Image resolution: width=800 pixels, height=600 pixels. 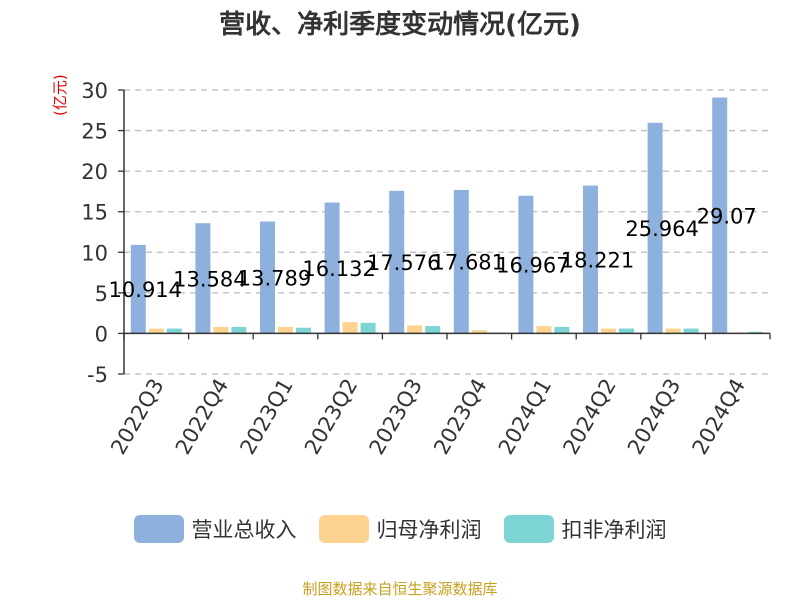 What do you see at coordinates (400, 25) in the screenshot?
I see `chart-title: 营收、净利季度变动情况(亿元)` at bounding box center [400, 25].